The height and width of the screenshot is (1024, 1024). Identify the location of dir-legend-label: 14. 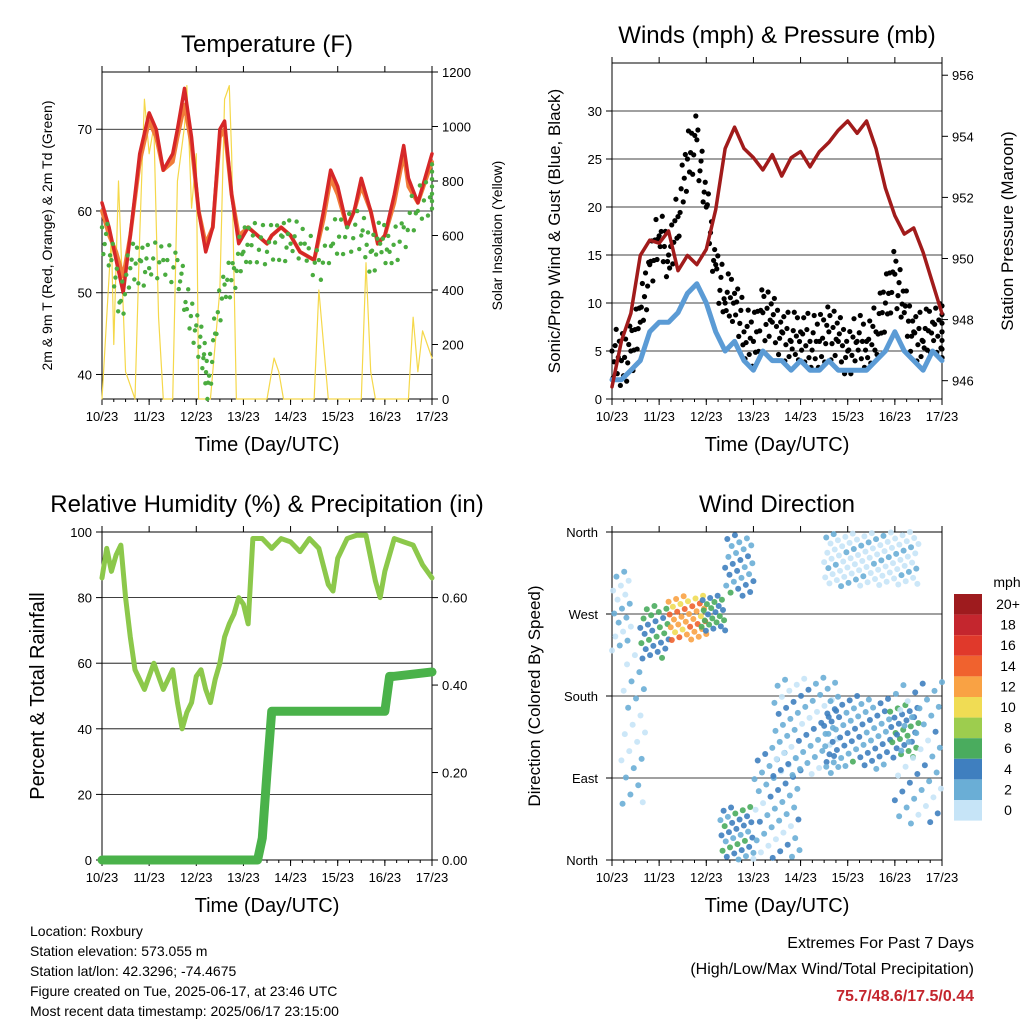
(1008, 666).